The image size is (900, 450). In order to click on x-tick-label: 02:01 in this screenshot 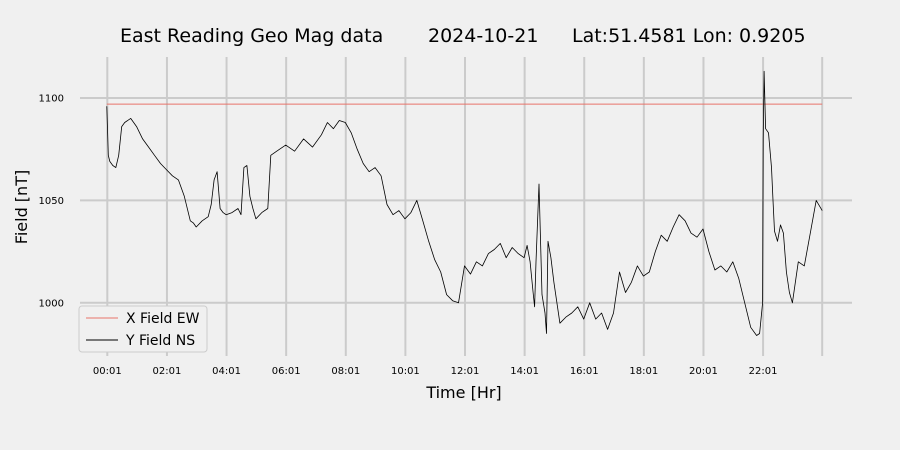, I will do `click(167, 371)`.